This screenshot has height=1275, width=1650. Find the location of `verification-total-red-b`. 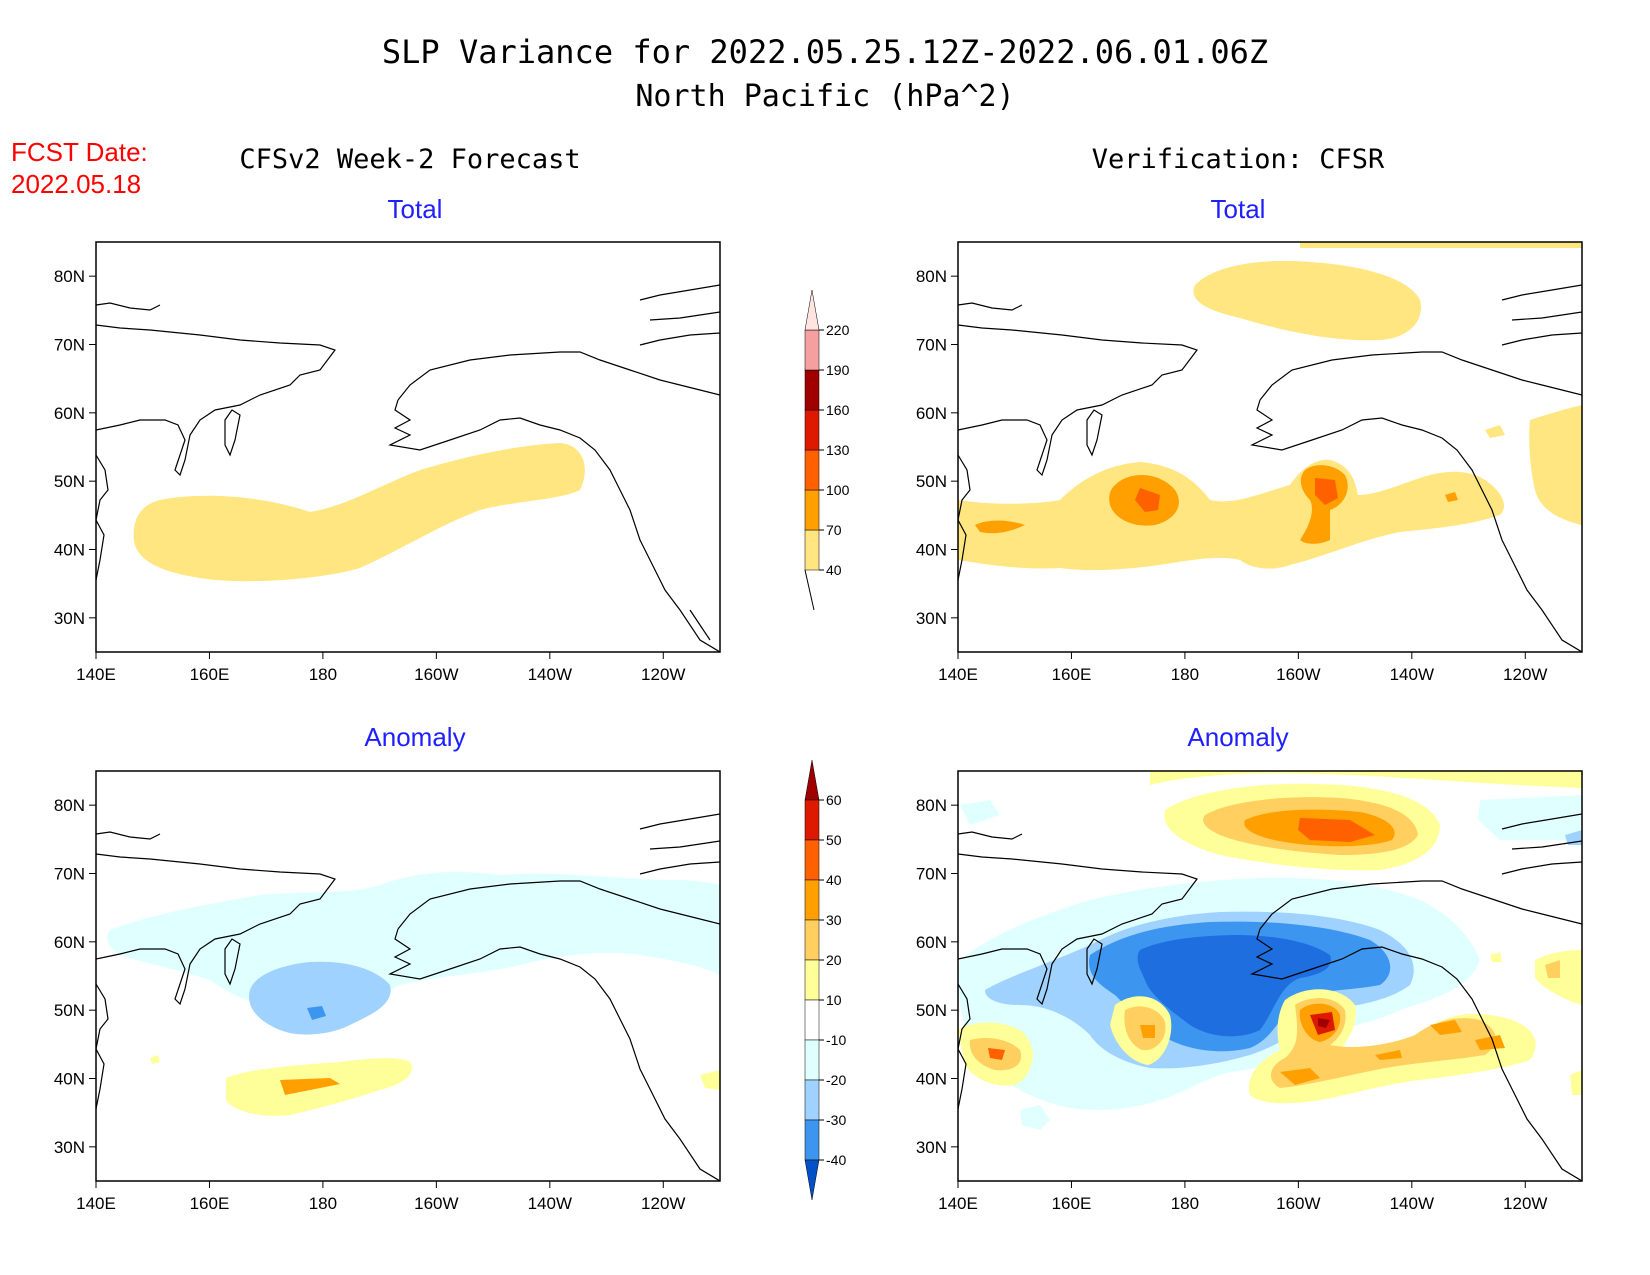

verification-total-red-b is located at coordinates (1326, 491).